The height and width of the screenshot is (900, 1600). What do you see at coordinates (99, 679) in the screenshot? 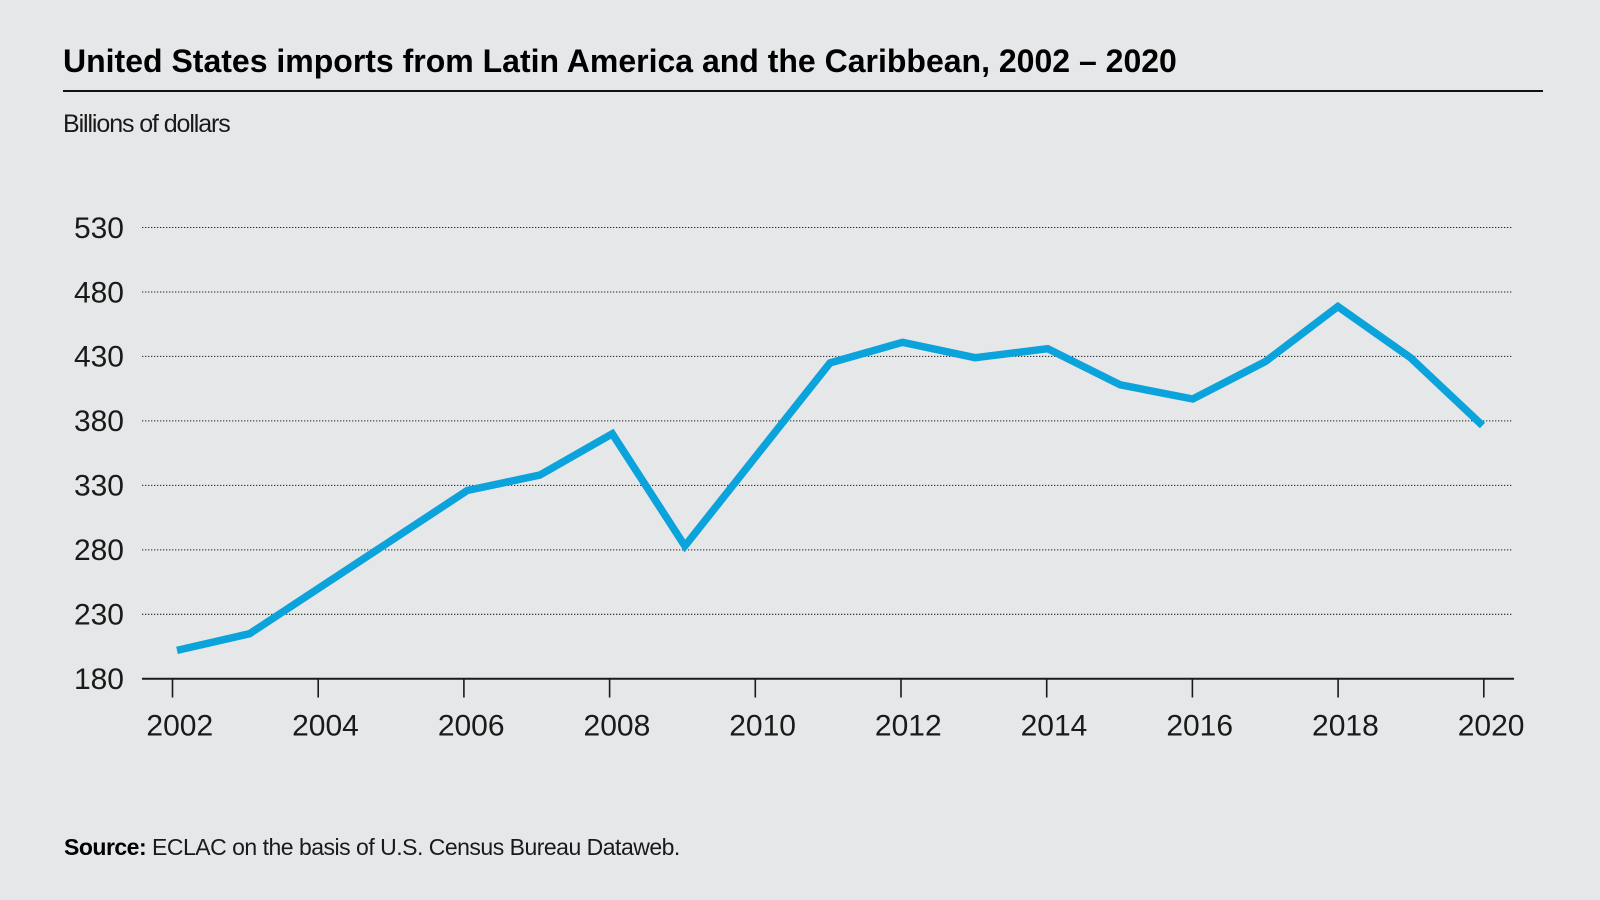
I see `svg-text: 180` at bounding box center [99, 679].